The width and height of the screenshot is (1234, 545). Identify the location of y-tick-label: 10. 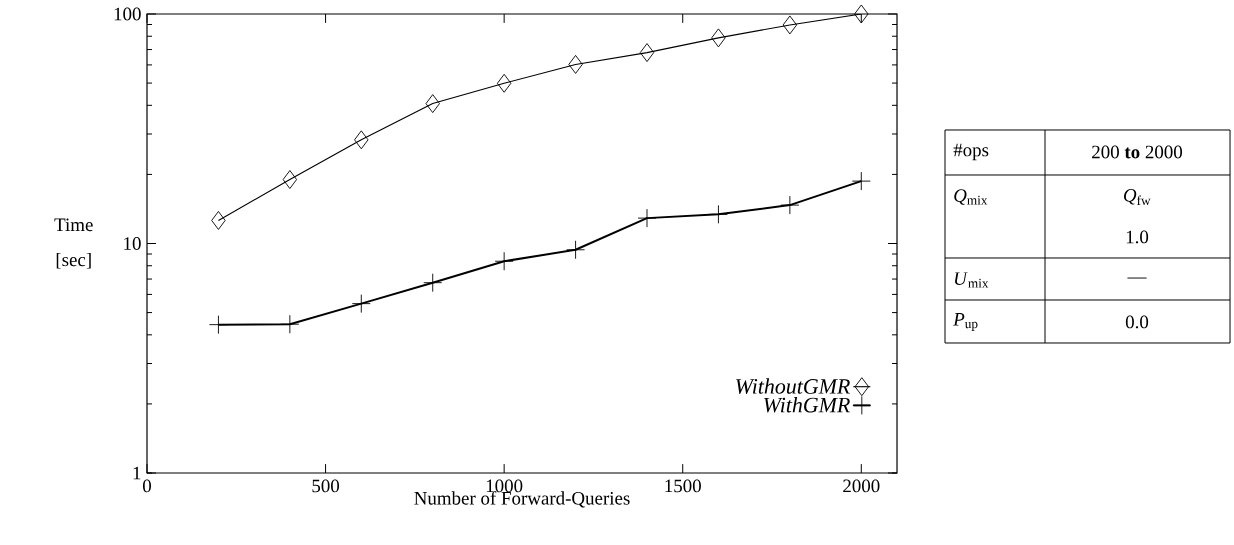
(132, 243).